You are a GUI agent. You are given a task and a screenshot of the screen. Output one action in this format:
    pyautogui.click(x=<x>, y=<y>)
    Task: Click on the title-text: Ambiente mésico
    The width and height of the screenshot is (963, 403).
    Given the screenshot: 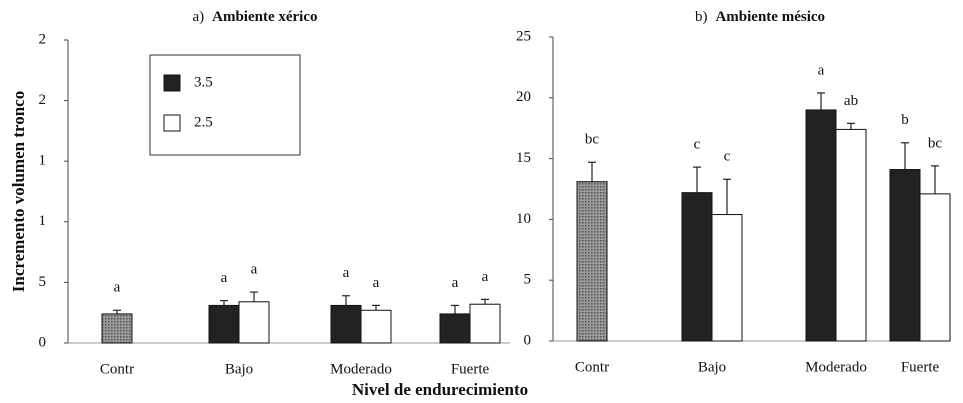 What is the action you would take?
    pyautogui.click(x=770, y=17)
    